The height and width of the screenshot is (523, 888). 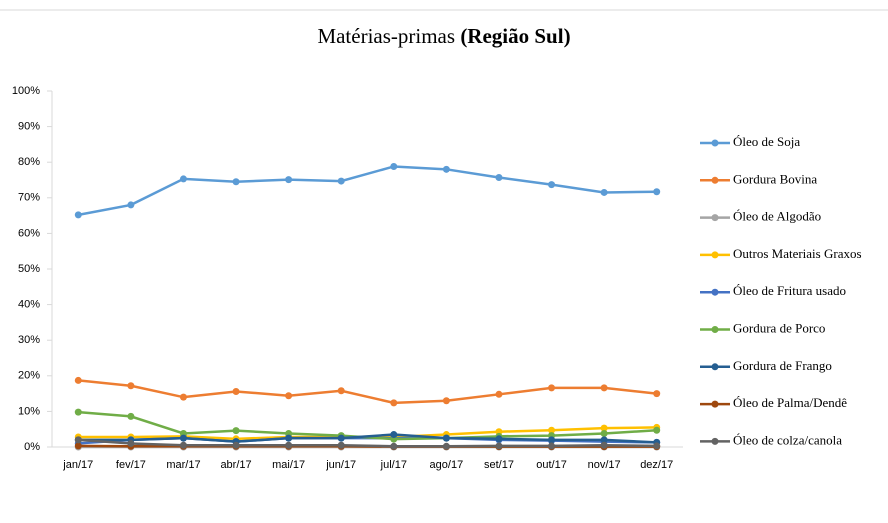 What do you see at coordinates (288, 465) in the screenshot?
I see `x-tick-label: mai/17` at bounding box center [288, 465].